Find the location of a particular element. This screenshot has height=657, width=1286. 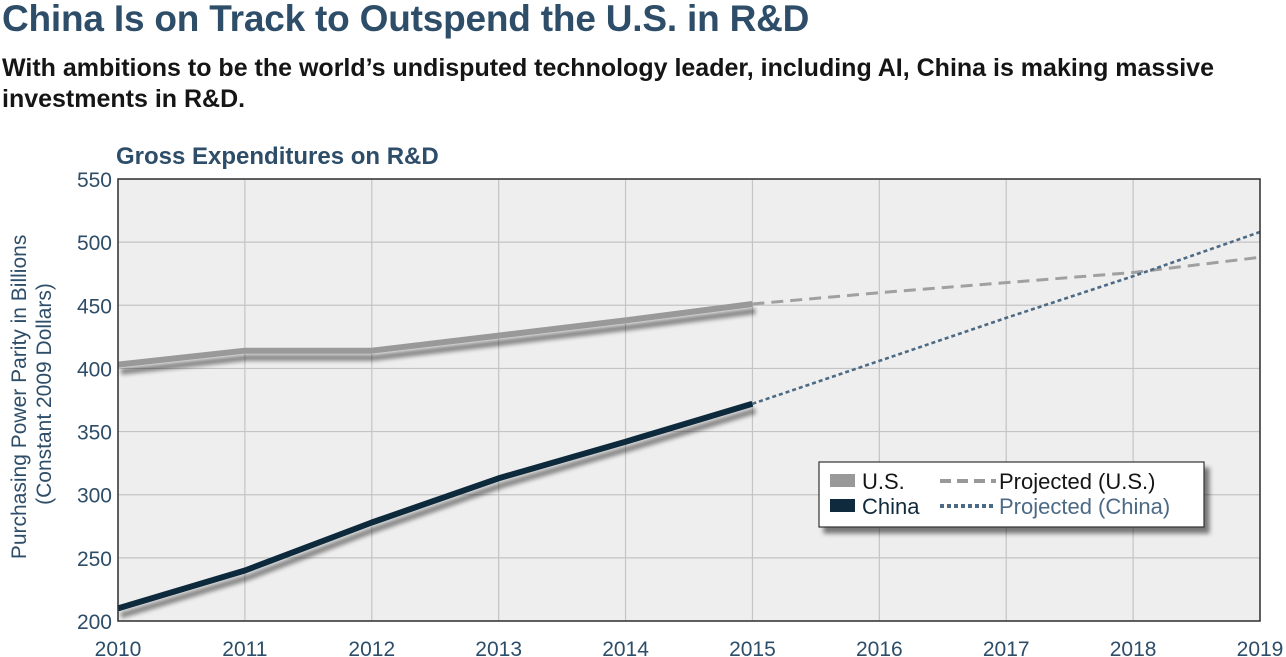

legend-label-projected-china: Projected (China) is located at coordinates (1084, 506).